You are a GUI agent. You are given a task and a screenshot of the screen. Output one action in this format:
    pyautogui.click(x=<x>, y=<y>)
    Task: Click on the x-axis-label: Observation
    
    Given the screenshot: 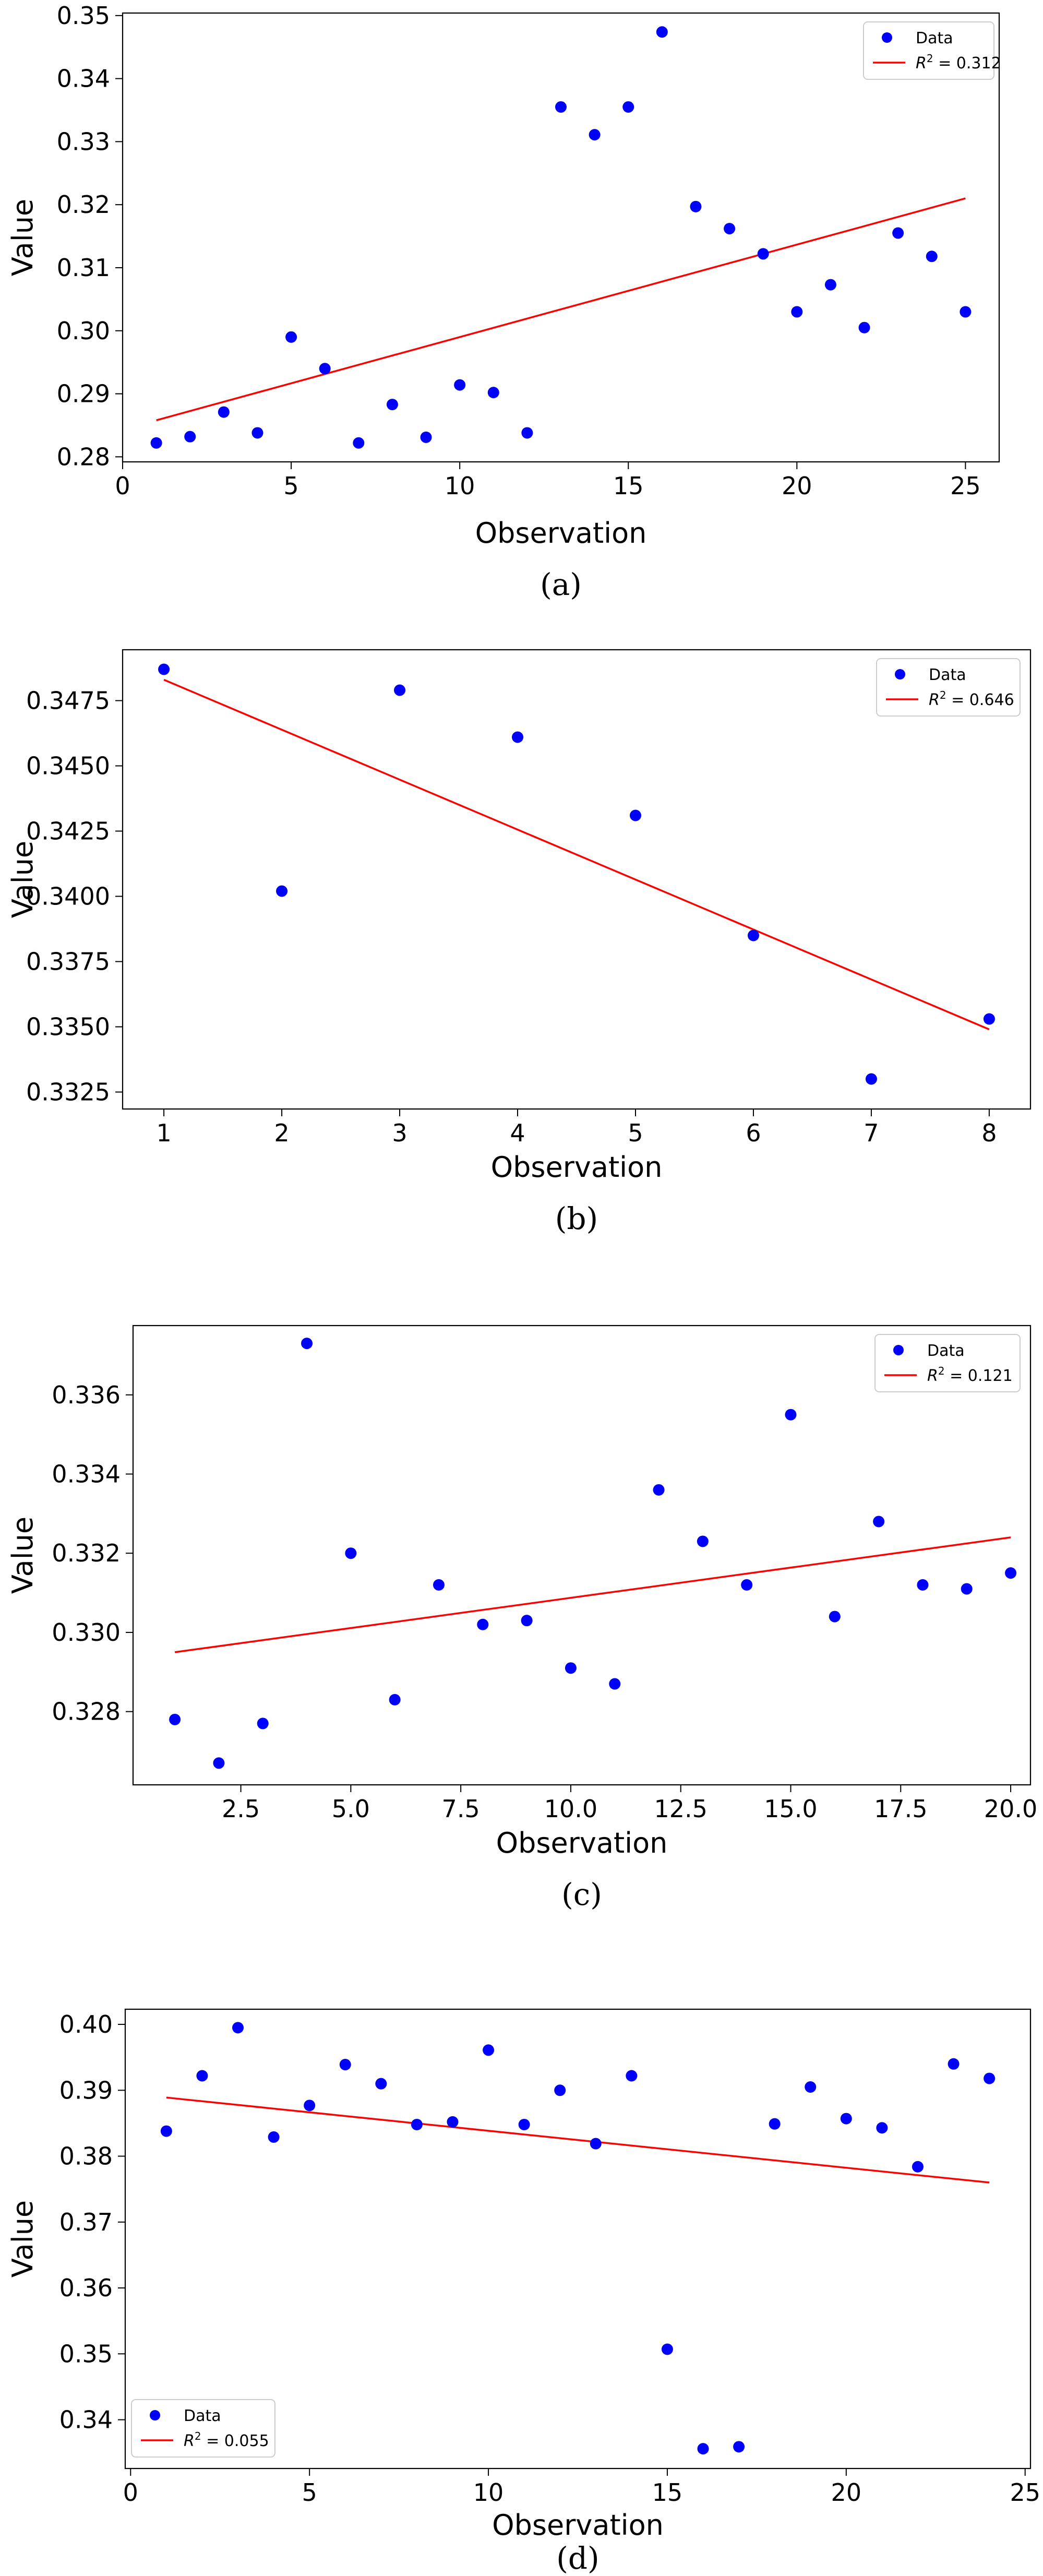 What is the action you would take?
    pyautogui.click(x=561, y=533)
    